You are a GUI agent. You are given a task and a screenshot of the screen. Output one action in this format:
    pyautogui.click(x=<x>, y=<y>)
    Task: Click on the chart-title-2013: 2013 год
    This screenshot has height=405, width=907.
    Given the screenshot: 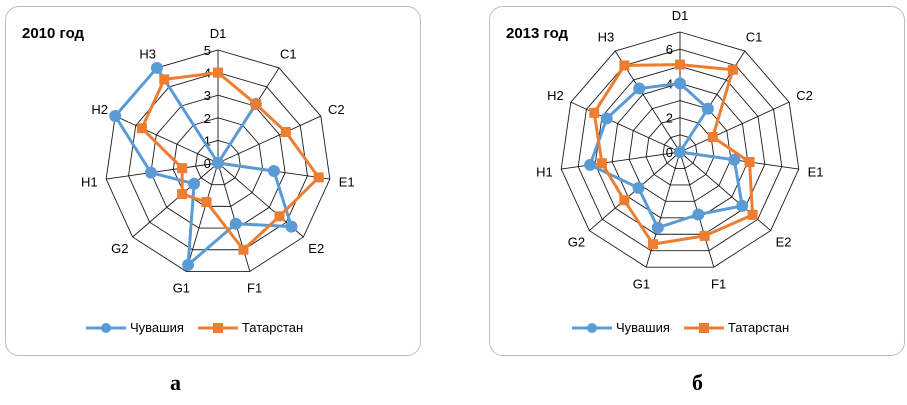 What is the action you would take?
    pyautogui.click(x=537, y=33)
    